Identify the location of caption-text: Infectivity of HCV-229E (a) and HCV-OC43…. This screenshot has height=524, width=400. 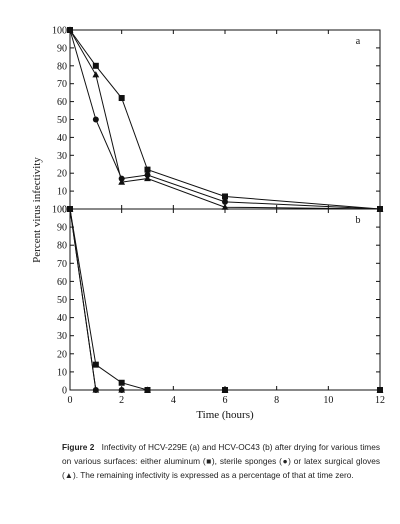
(221, 461).